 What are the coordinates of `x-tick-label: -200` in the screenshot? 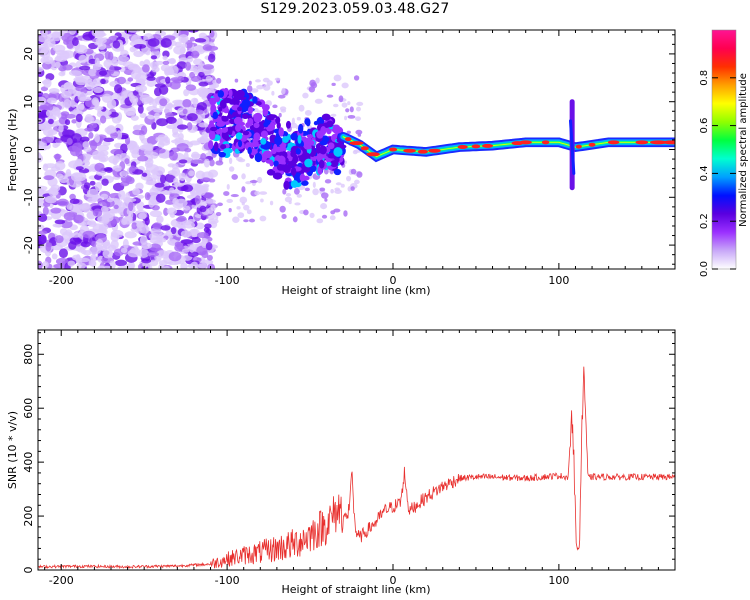 It's located at (61, 580).